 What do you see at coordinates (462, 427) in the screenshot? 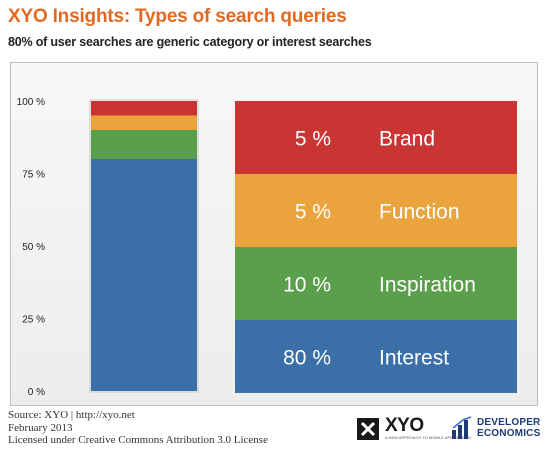
I see `bar-graph-icon` at bounding box center [462, 427].